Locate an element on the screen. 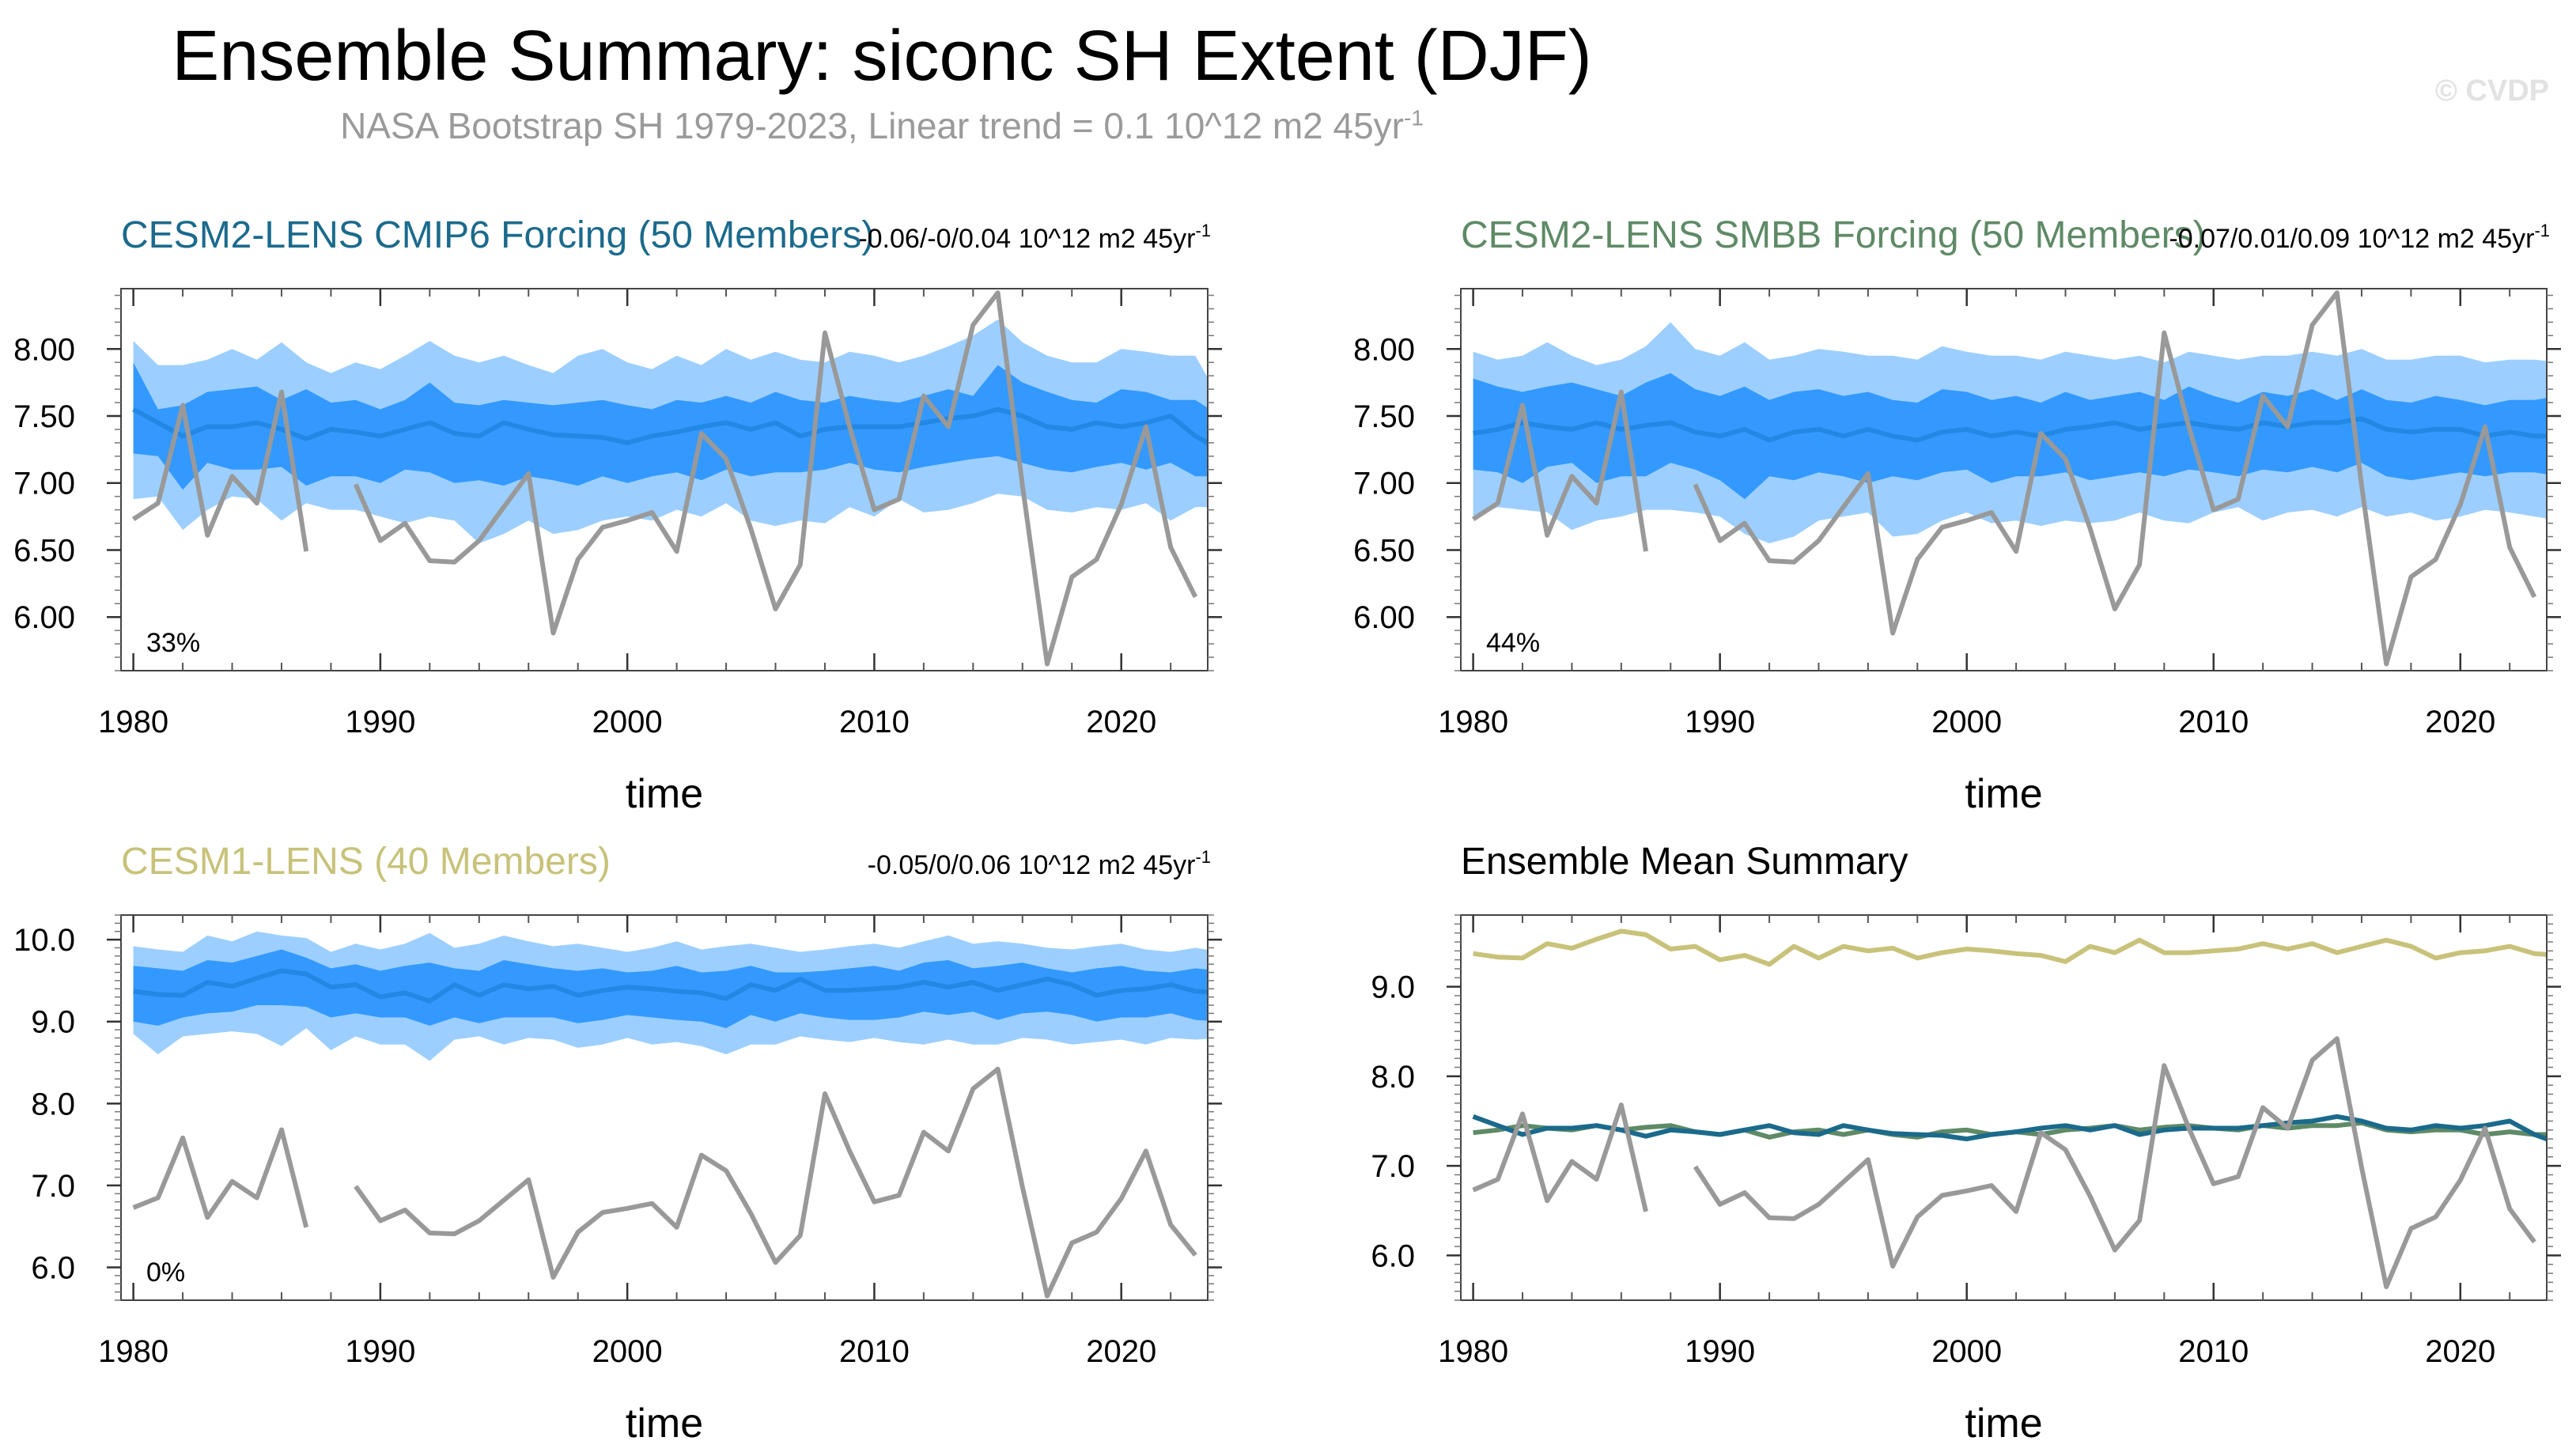 This screenshot has width=2576, height=1456. panel-title: CESM2-LENS CMIP6 Forcing (50 Members) is located at coordinates (498, 235).